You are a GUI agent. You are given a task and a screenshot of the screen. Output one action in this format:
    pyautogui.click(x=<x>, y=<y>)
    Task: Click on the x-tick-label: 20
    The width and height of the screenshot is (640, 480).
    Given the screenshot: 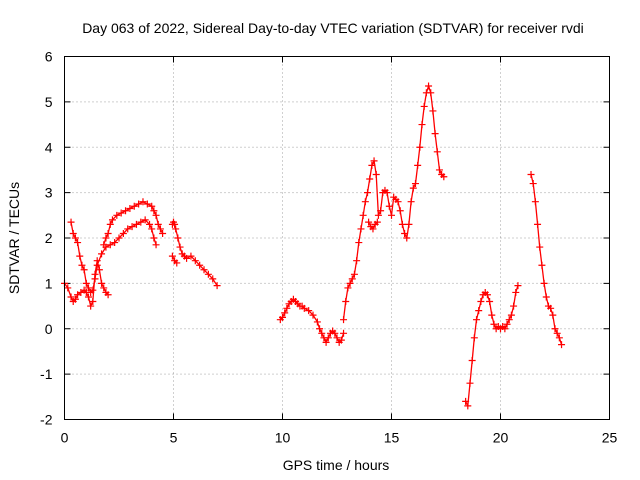 What is the action you would take?
    pyautogui.click(x=501, y=438)
    